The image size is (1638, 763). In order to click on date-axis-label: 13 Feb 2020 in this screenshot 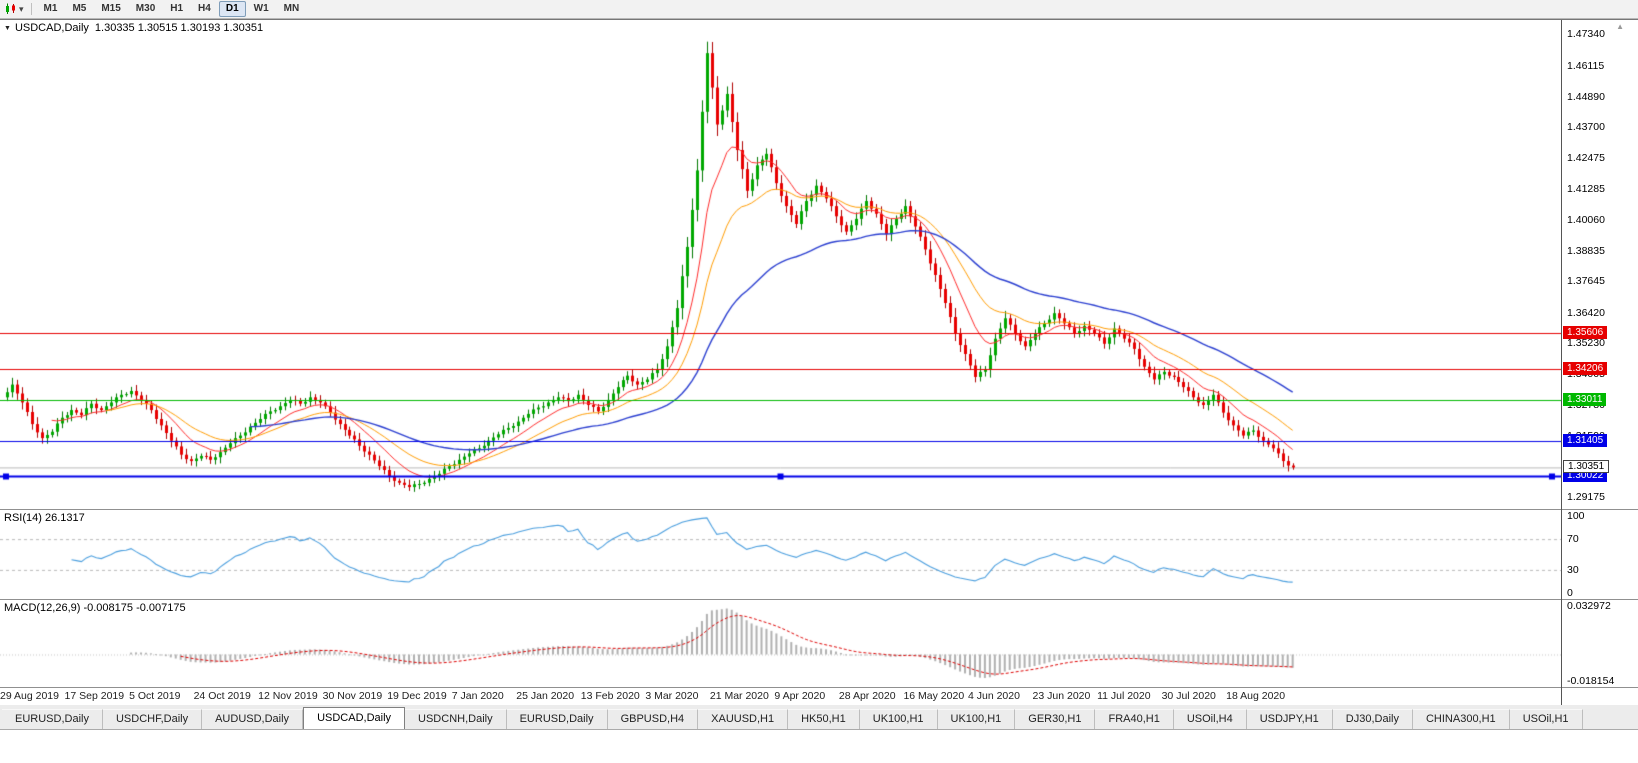, I will do `click(610, 696)`.